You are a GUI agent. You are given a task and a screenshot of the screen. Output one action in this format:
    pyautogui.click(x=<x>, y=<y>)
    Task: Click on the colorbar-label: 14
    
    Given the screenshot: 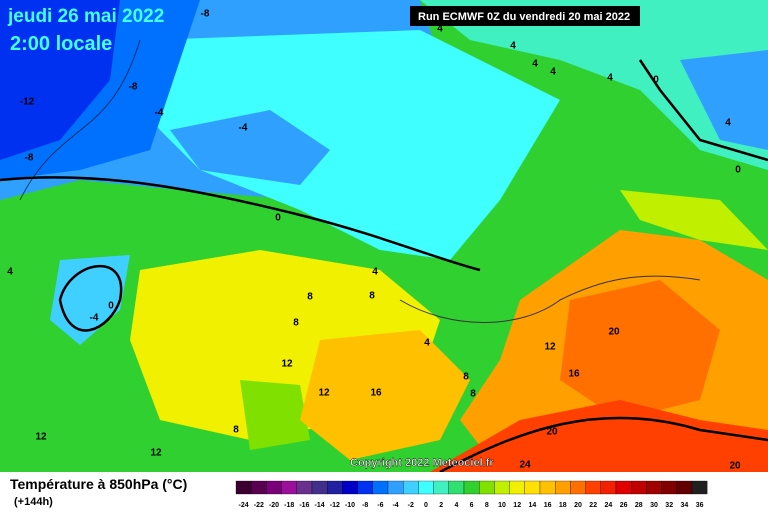 What is the action you would take?
    pyautogui.click(x=533, y=505)
    